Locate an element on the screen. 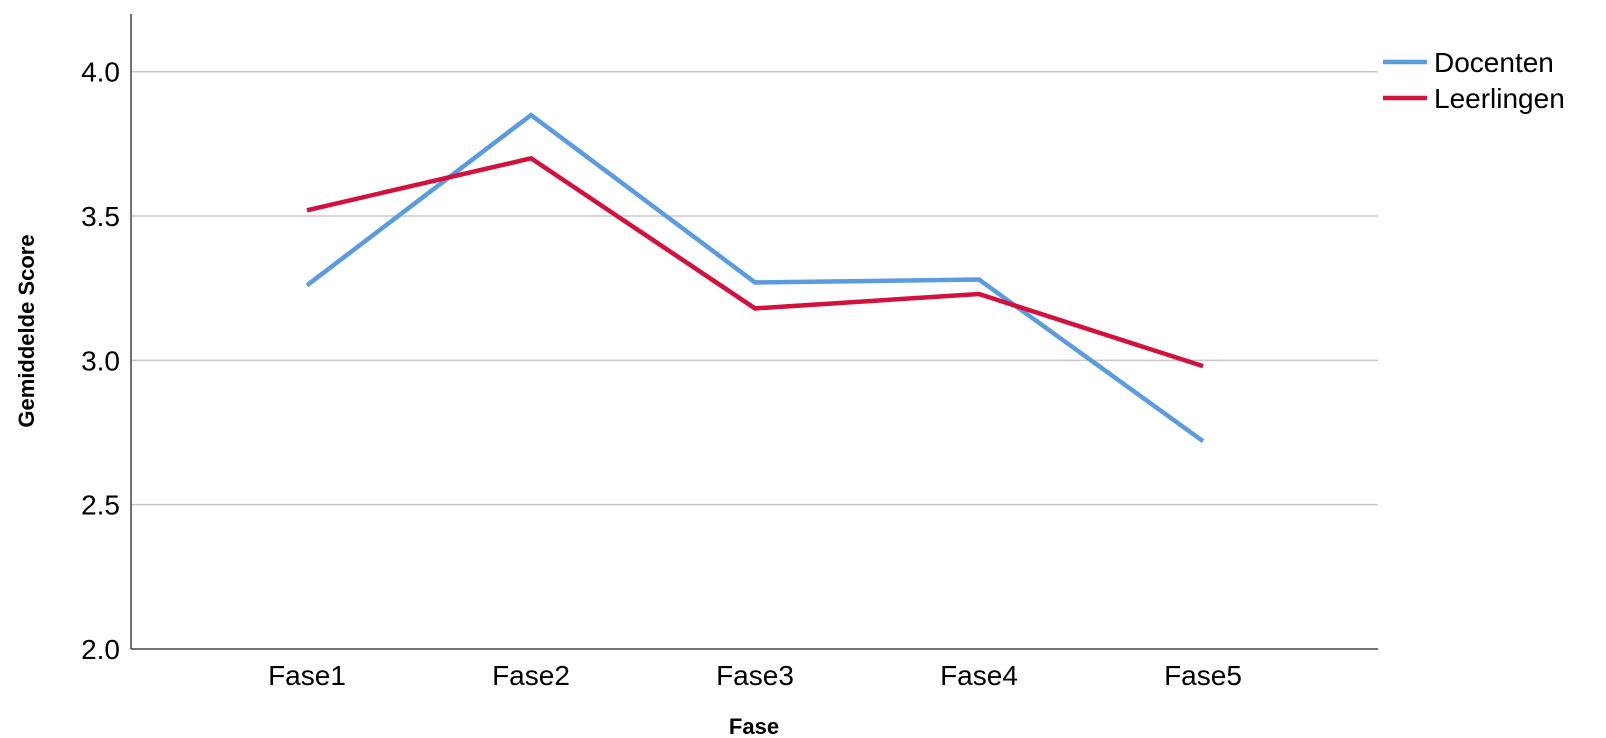  y-tick-label: 2.5 is located at coordinates (100, 505).